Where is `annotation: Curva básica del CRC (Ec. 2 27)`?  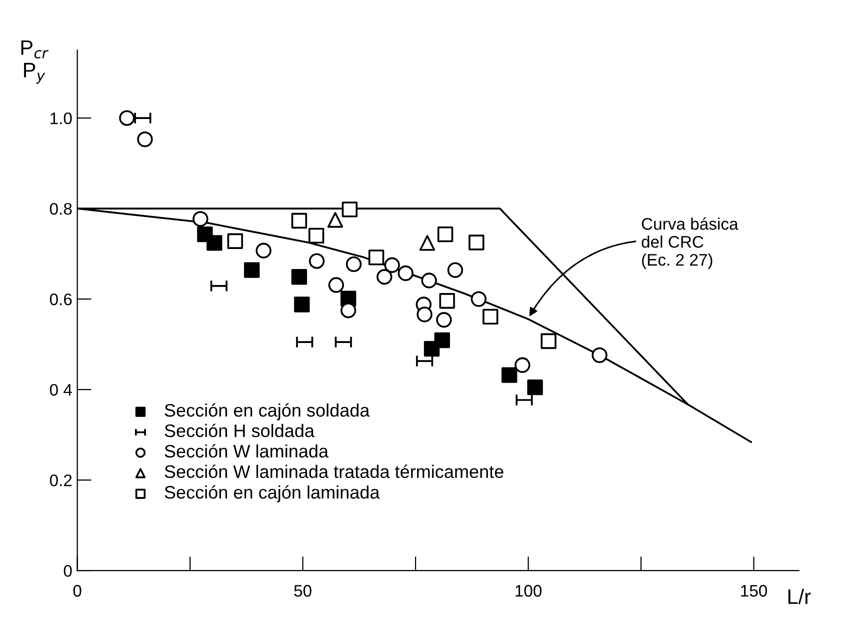 annotation: Curva básica del CRC (Ec. 2 27) is located at coordinates (690, 243).